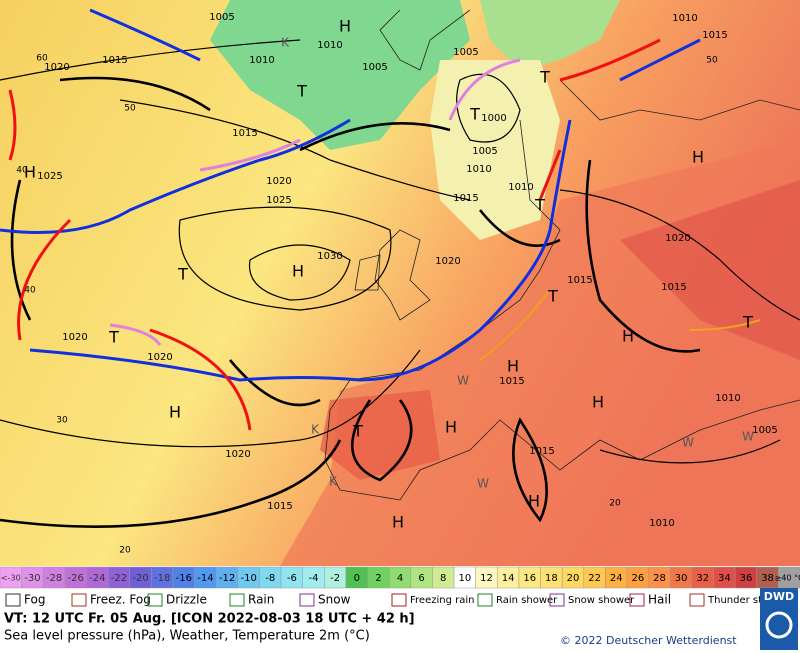 The image size is (800, 653). Describe the element at coordinates (400, 578) in the screenshot. I see `temperature-label: 4` at that location.